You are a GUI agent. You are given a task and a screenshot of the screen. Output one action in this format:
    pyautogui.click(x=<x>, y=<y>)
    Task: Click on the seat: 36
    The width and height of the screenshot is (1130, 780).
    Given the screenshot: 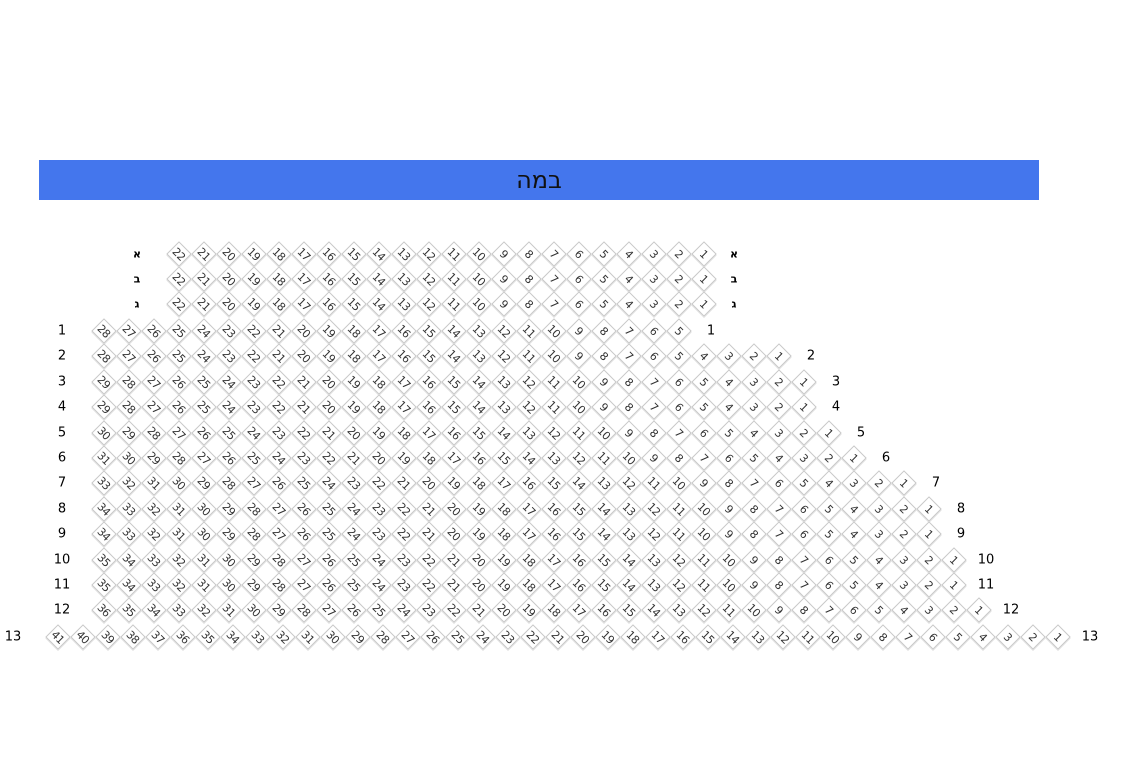 What is the action you would take?
    pyautogui.click(x=183, y=637)
    